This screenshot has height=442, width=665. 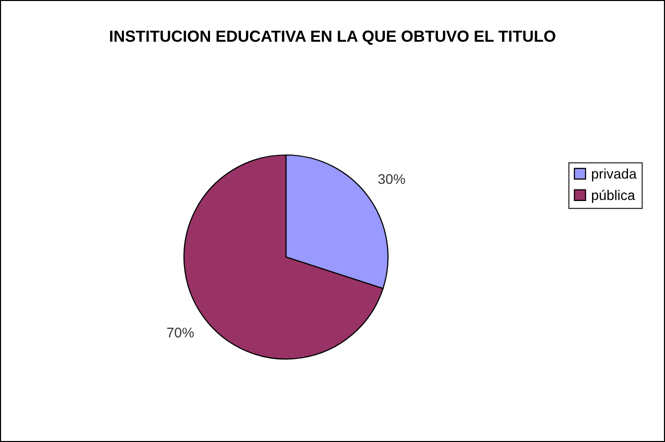 I want to click on chart-title: INSTITUCION EDUCATIVA EN LA QUE OBTUVO EL TITULO, so click(x=333, y=37).